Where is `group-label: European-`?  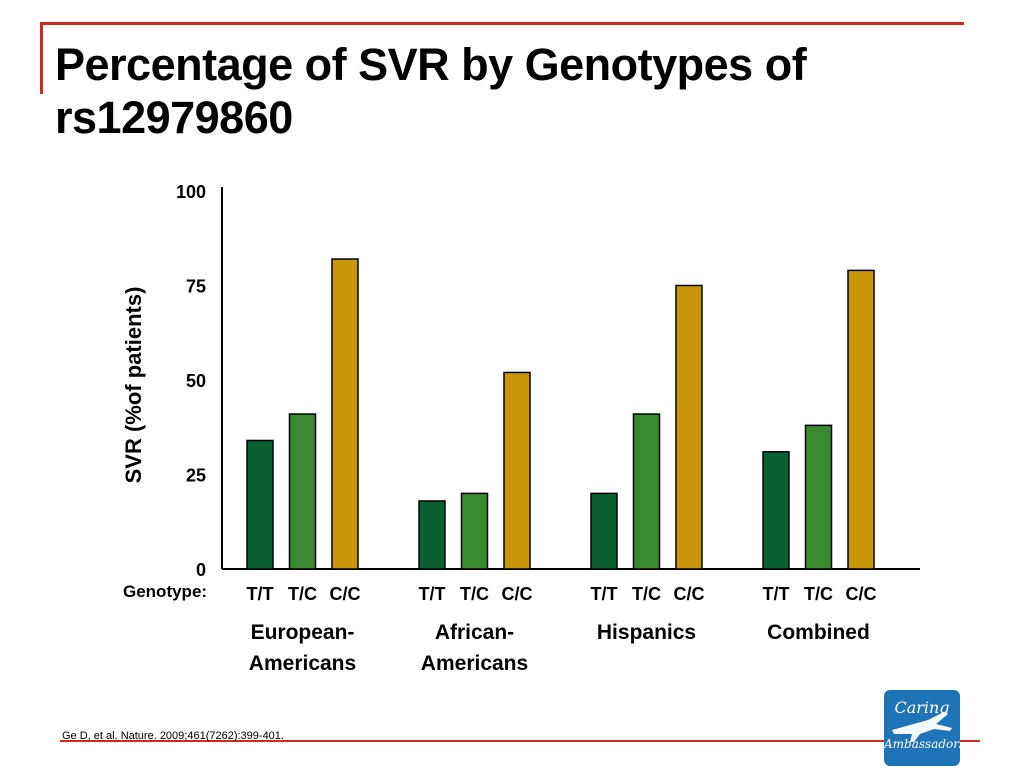
group-label: European- is located at coordinates (303, 632).